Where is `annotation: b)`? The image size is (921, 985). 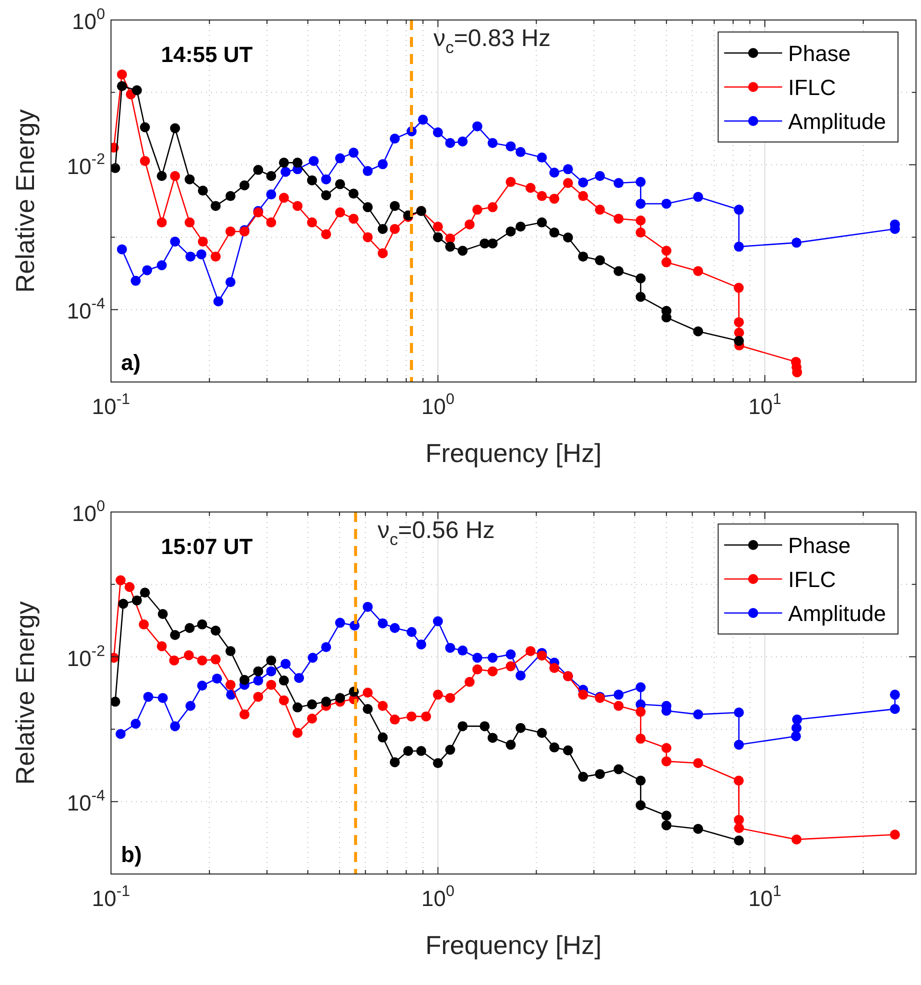 annotation: b) is located at coordinates (131, 854).